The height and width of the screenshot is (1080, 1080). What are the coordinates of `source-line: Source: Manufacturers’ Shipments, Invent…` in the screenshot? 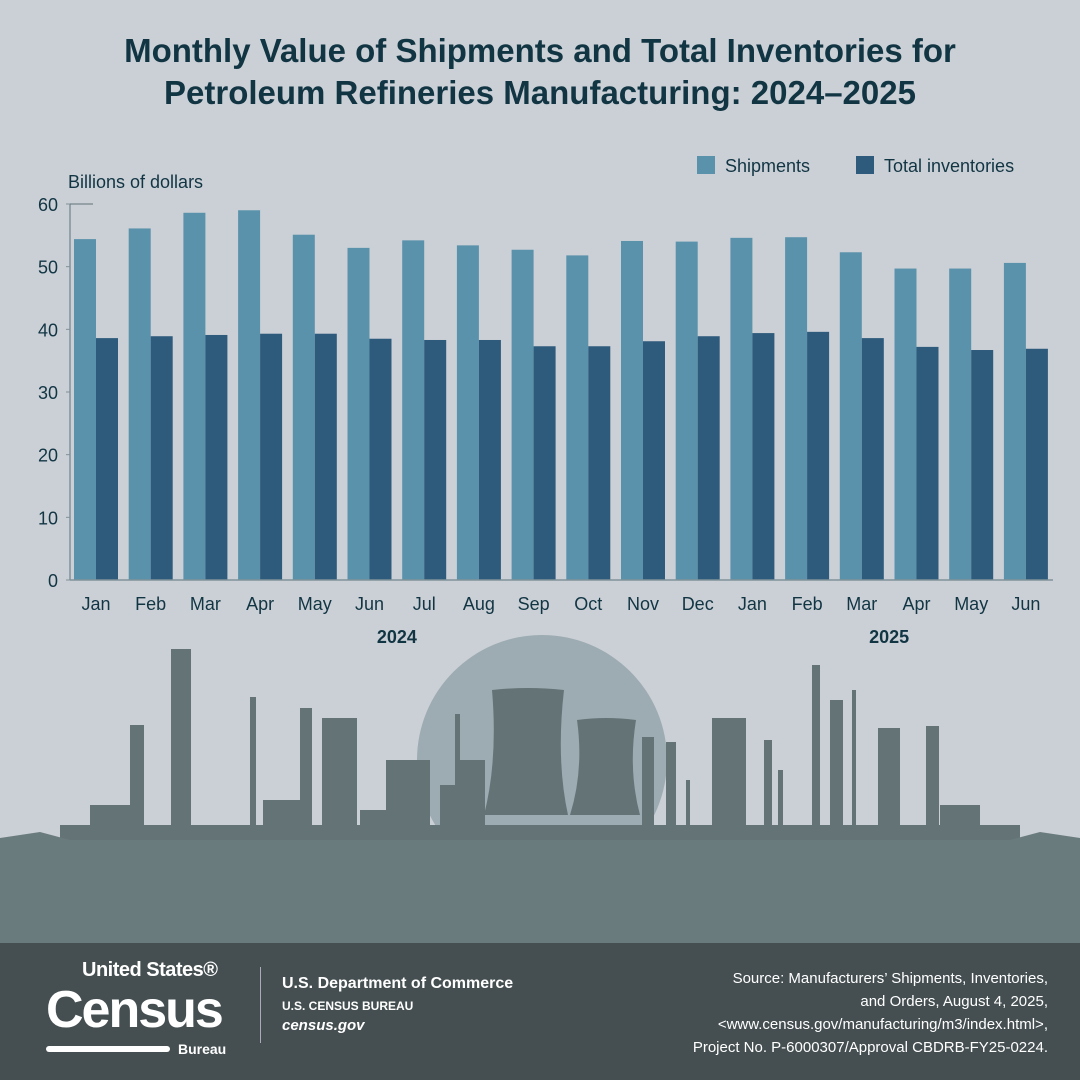 It's located at (890, 978).